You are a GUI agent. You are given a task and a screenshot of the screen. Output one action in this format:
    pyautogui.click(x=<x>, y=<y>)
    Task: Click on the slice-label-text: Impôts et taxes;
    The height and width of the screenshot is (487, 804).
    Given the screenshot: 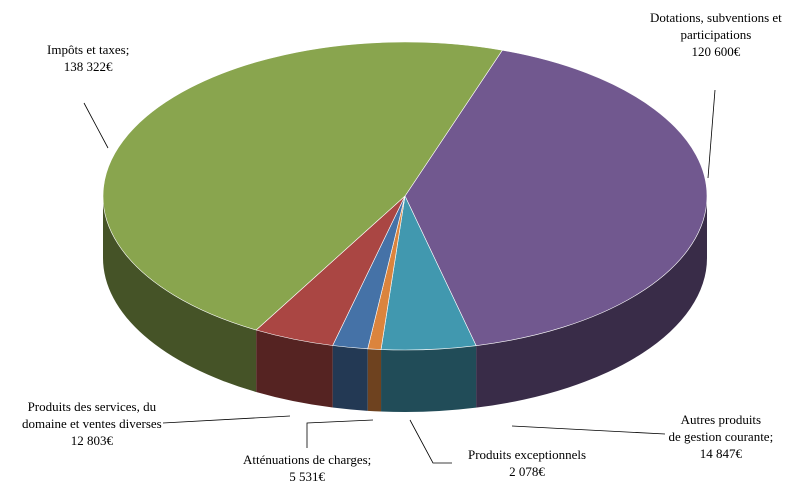 What is the action you would take?
    pyautogui.click(x=88, y=49)
    